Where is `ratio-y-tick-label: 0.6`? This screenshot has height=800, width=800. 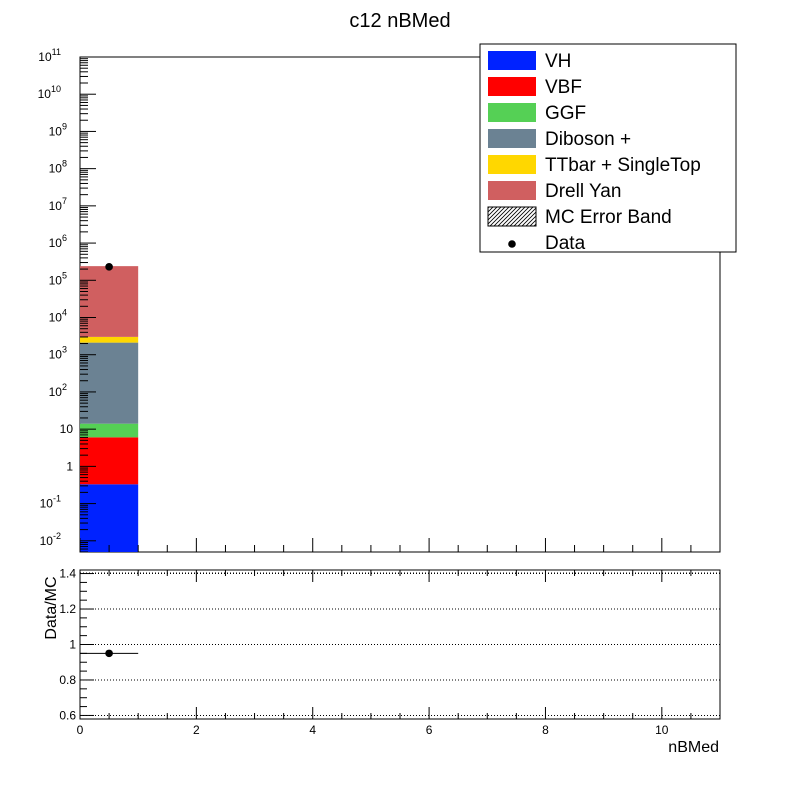
ratio-y-tick-label: 0.6 is located at coordinates (67, 715).